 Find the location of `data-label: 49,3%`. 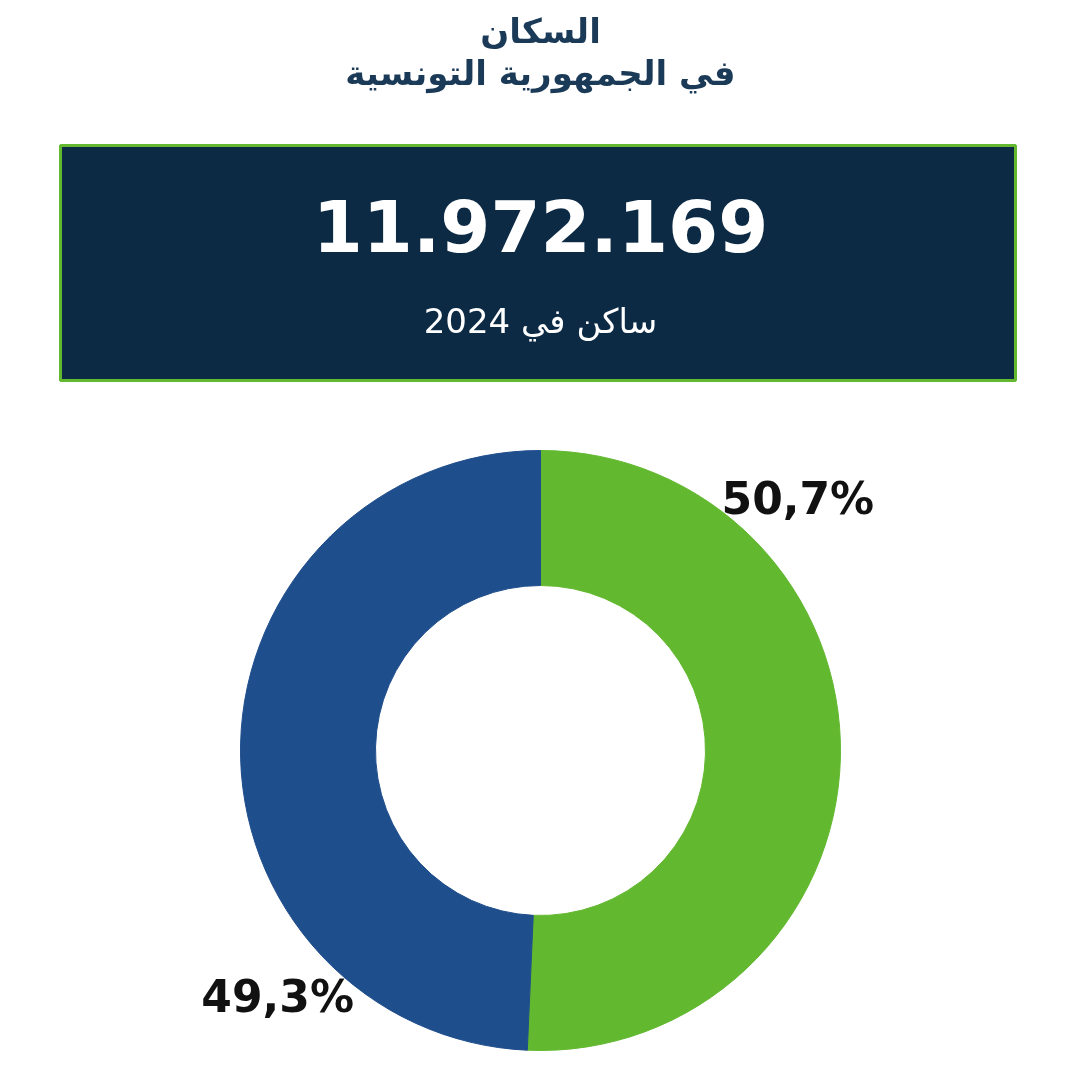

data-label: 49,3% is located at coordinates (278, 997).